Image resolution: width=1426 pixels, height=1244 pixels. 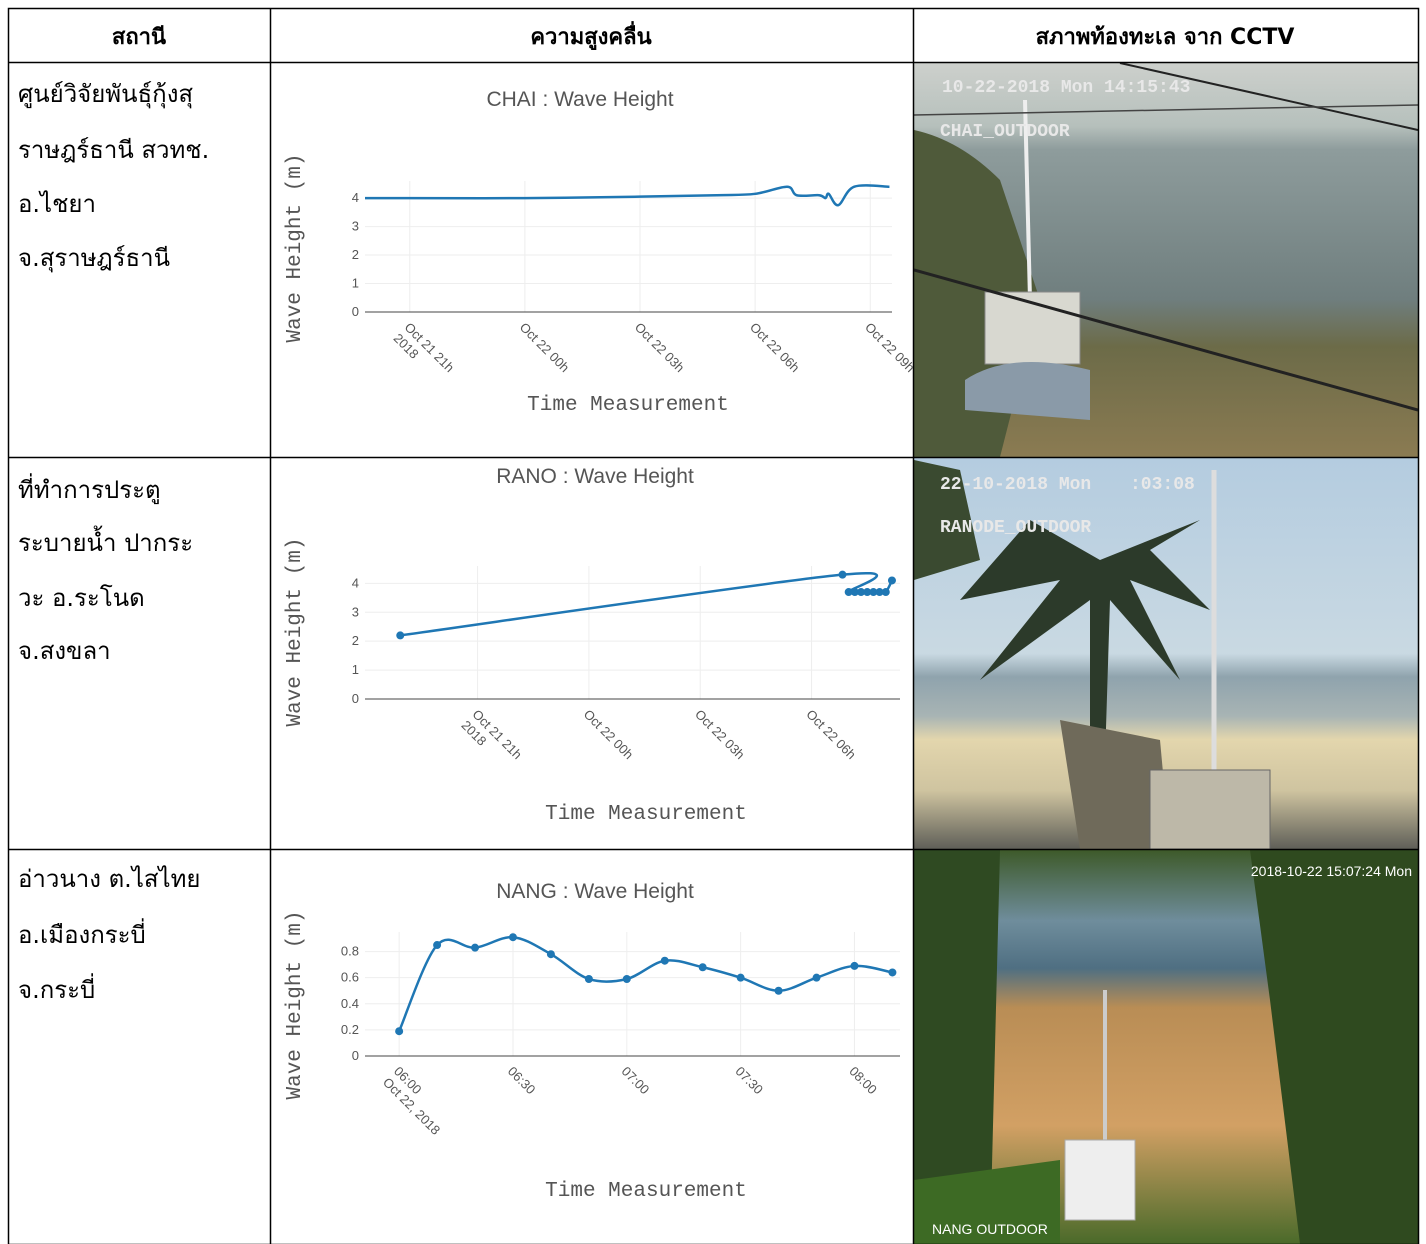 I want to click on chart-title: CHAI : Wave Height, so click(x=579, y=99).